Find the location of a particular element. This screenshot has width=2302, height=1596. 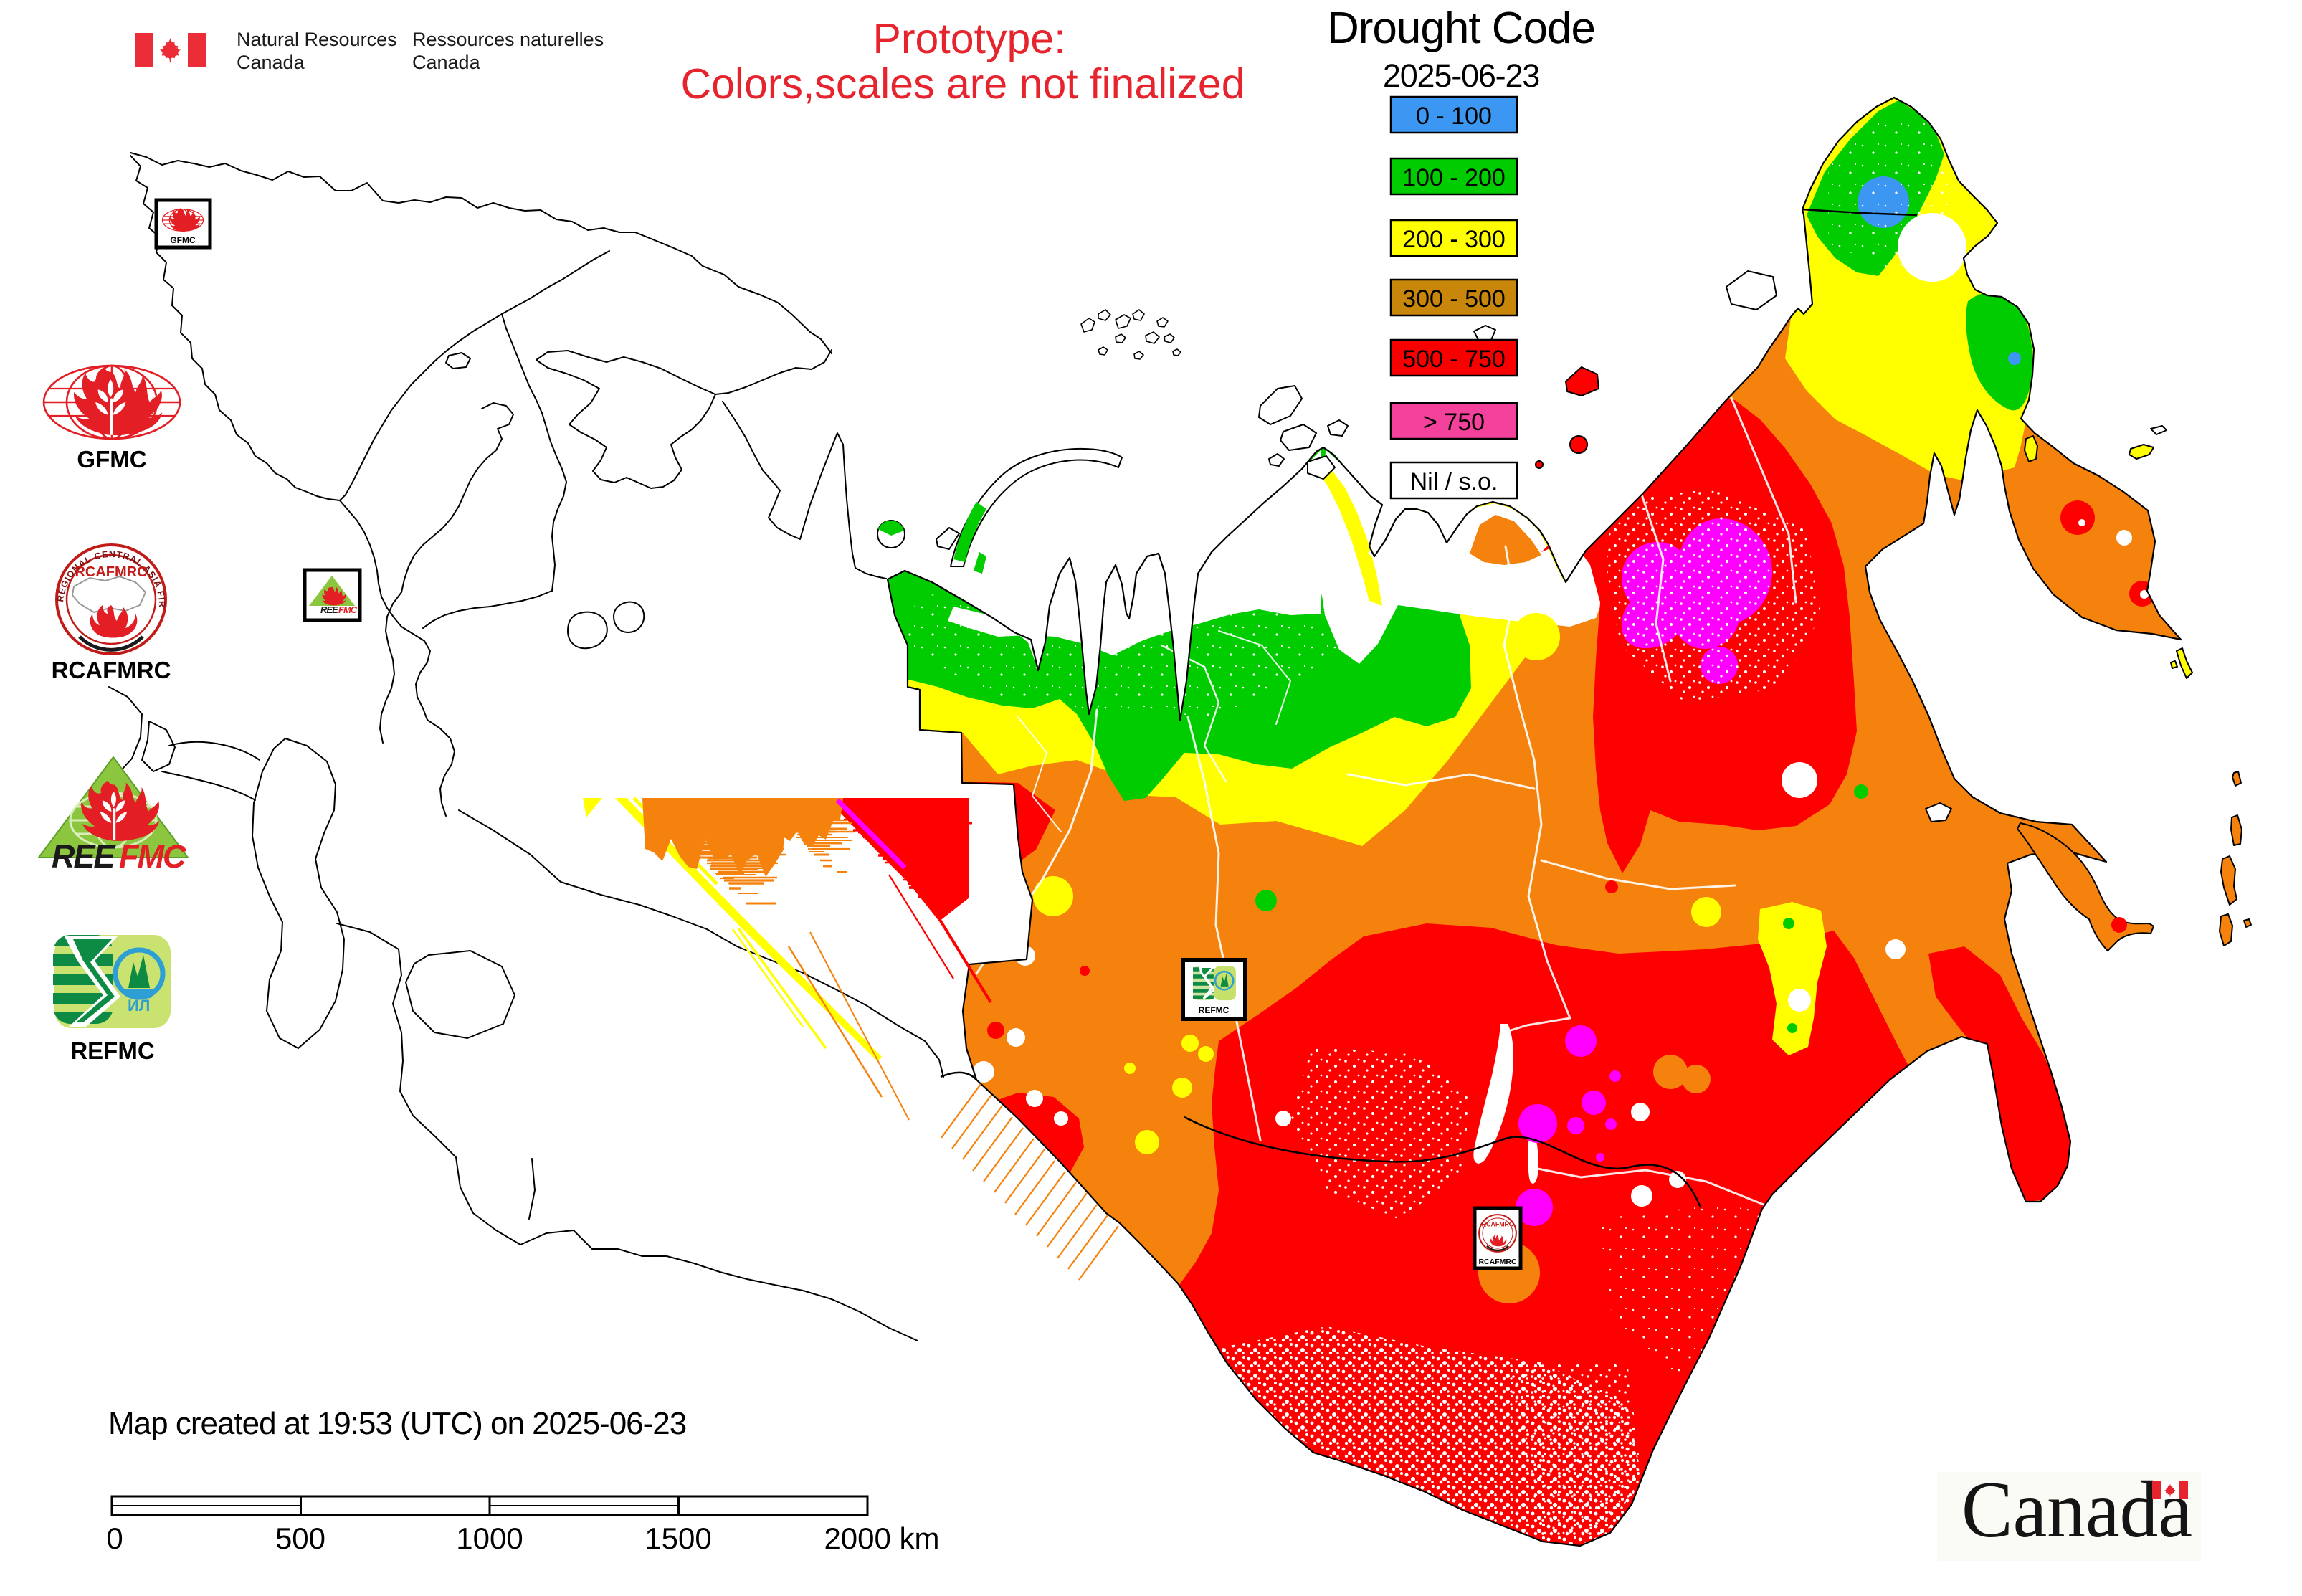

svg-text: 200 - 300 is located at coordinates (1454, 239).